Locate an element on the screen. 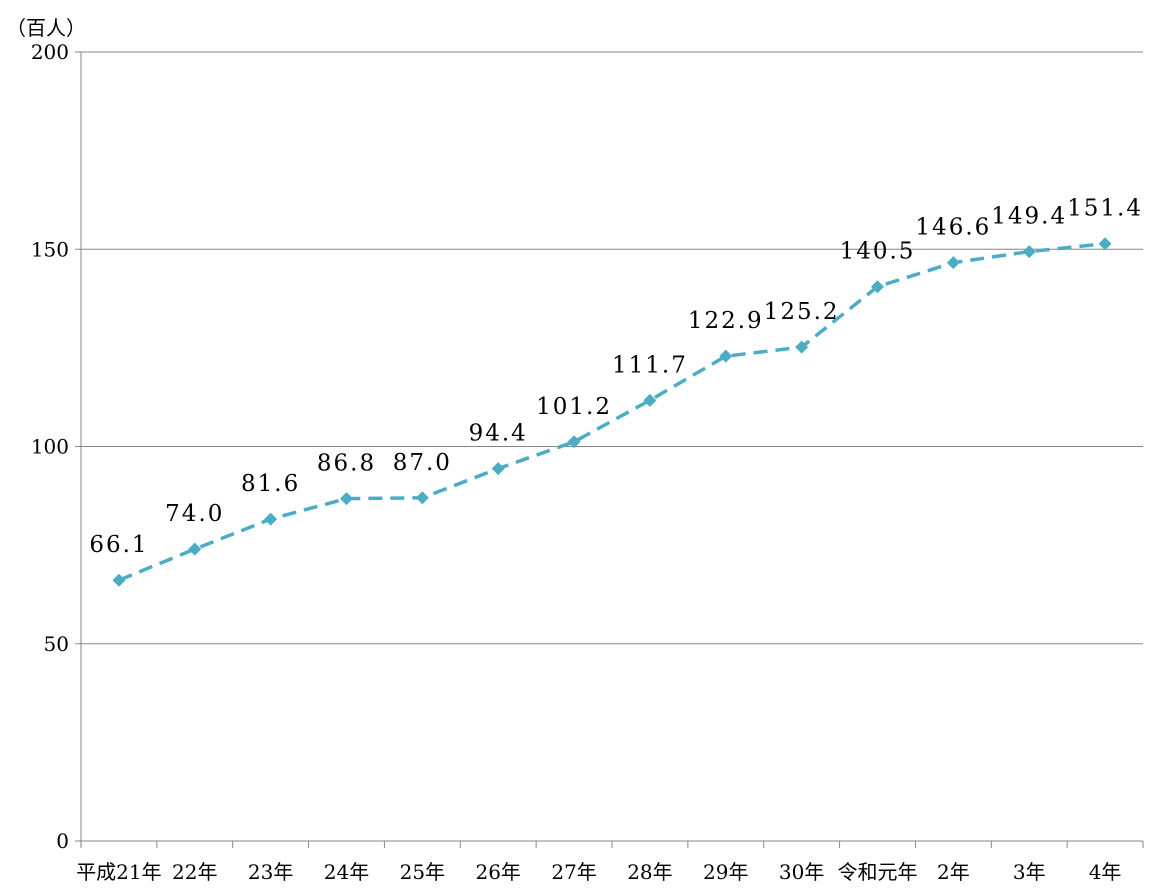 The height and width of the screenshot is (889, 1151). y-tick-label: 100 is located at coordinates (50, 447).